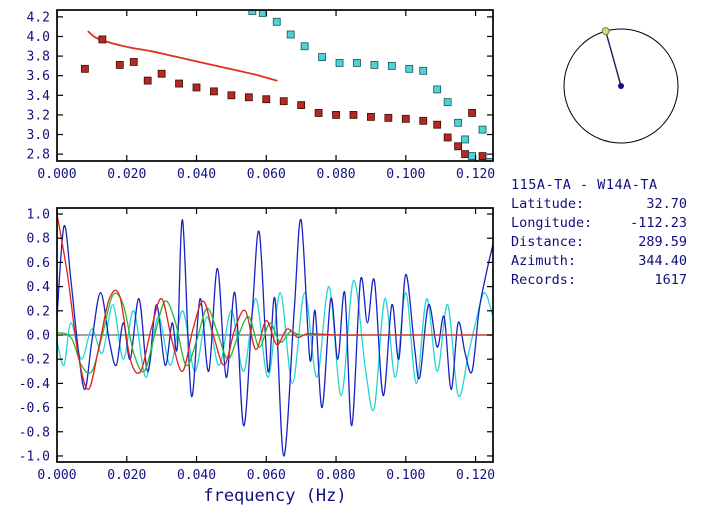 This screenshot has width=705, height=519. What do you see at coordinates (38, 155) in the screenshot?
I see `y-tick-label: 2.8` at bounding box center [38, 155].